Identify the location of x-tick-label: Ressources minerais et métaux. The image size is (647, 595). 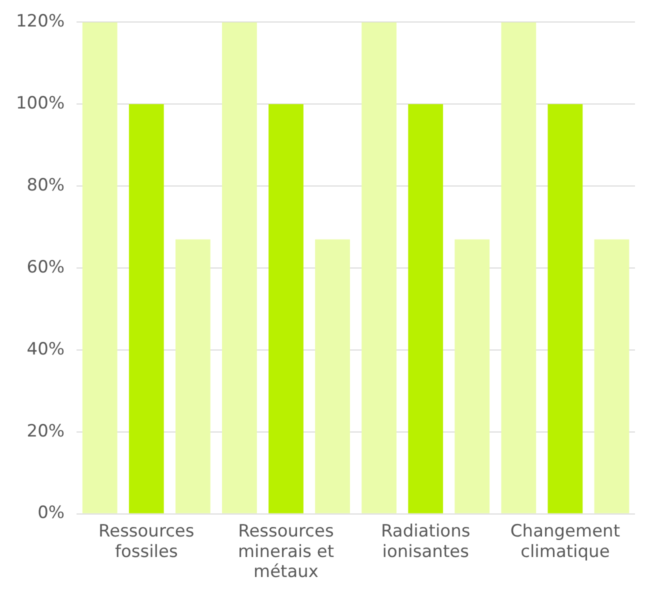
(286, 551).